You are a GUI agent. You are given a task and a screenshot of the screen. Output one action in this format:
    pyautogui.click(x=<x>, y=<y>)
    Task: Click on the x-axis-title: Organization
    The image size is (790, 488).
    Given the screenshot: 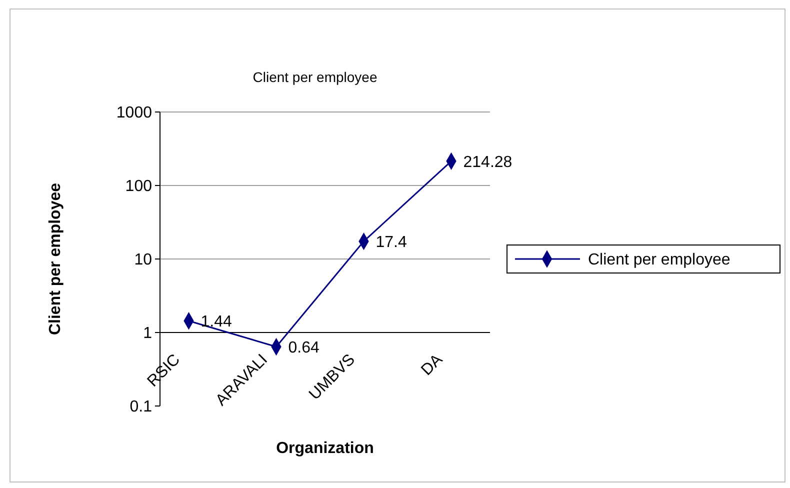 What is the action you would take?
    pyautogui.click(x=325, y=448)
    